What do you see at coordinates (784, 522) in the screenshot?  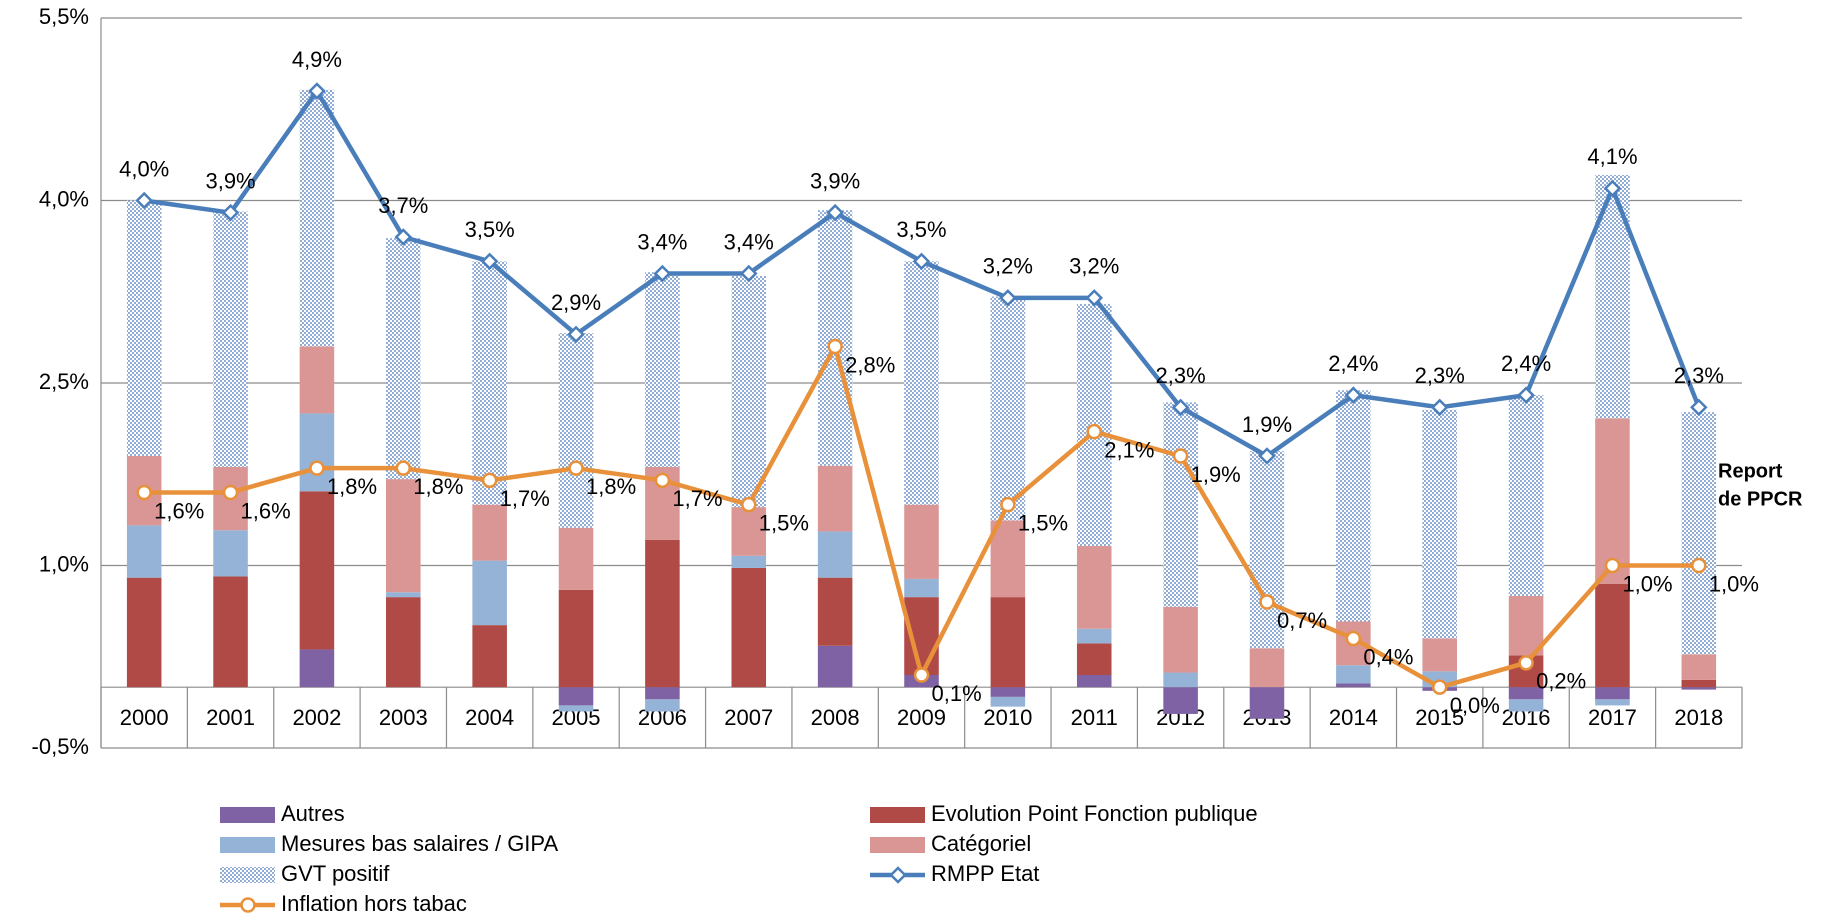 I see `data-label: 1,5%` at bounding box center [784, 522].